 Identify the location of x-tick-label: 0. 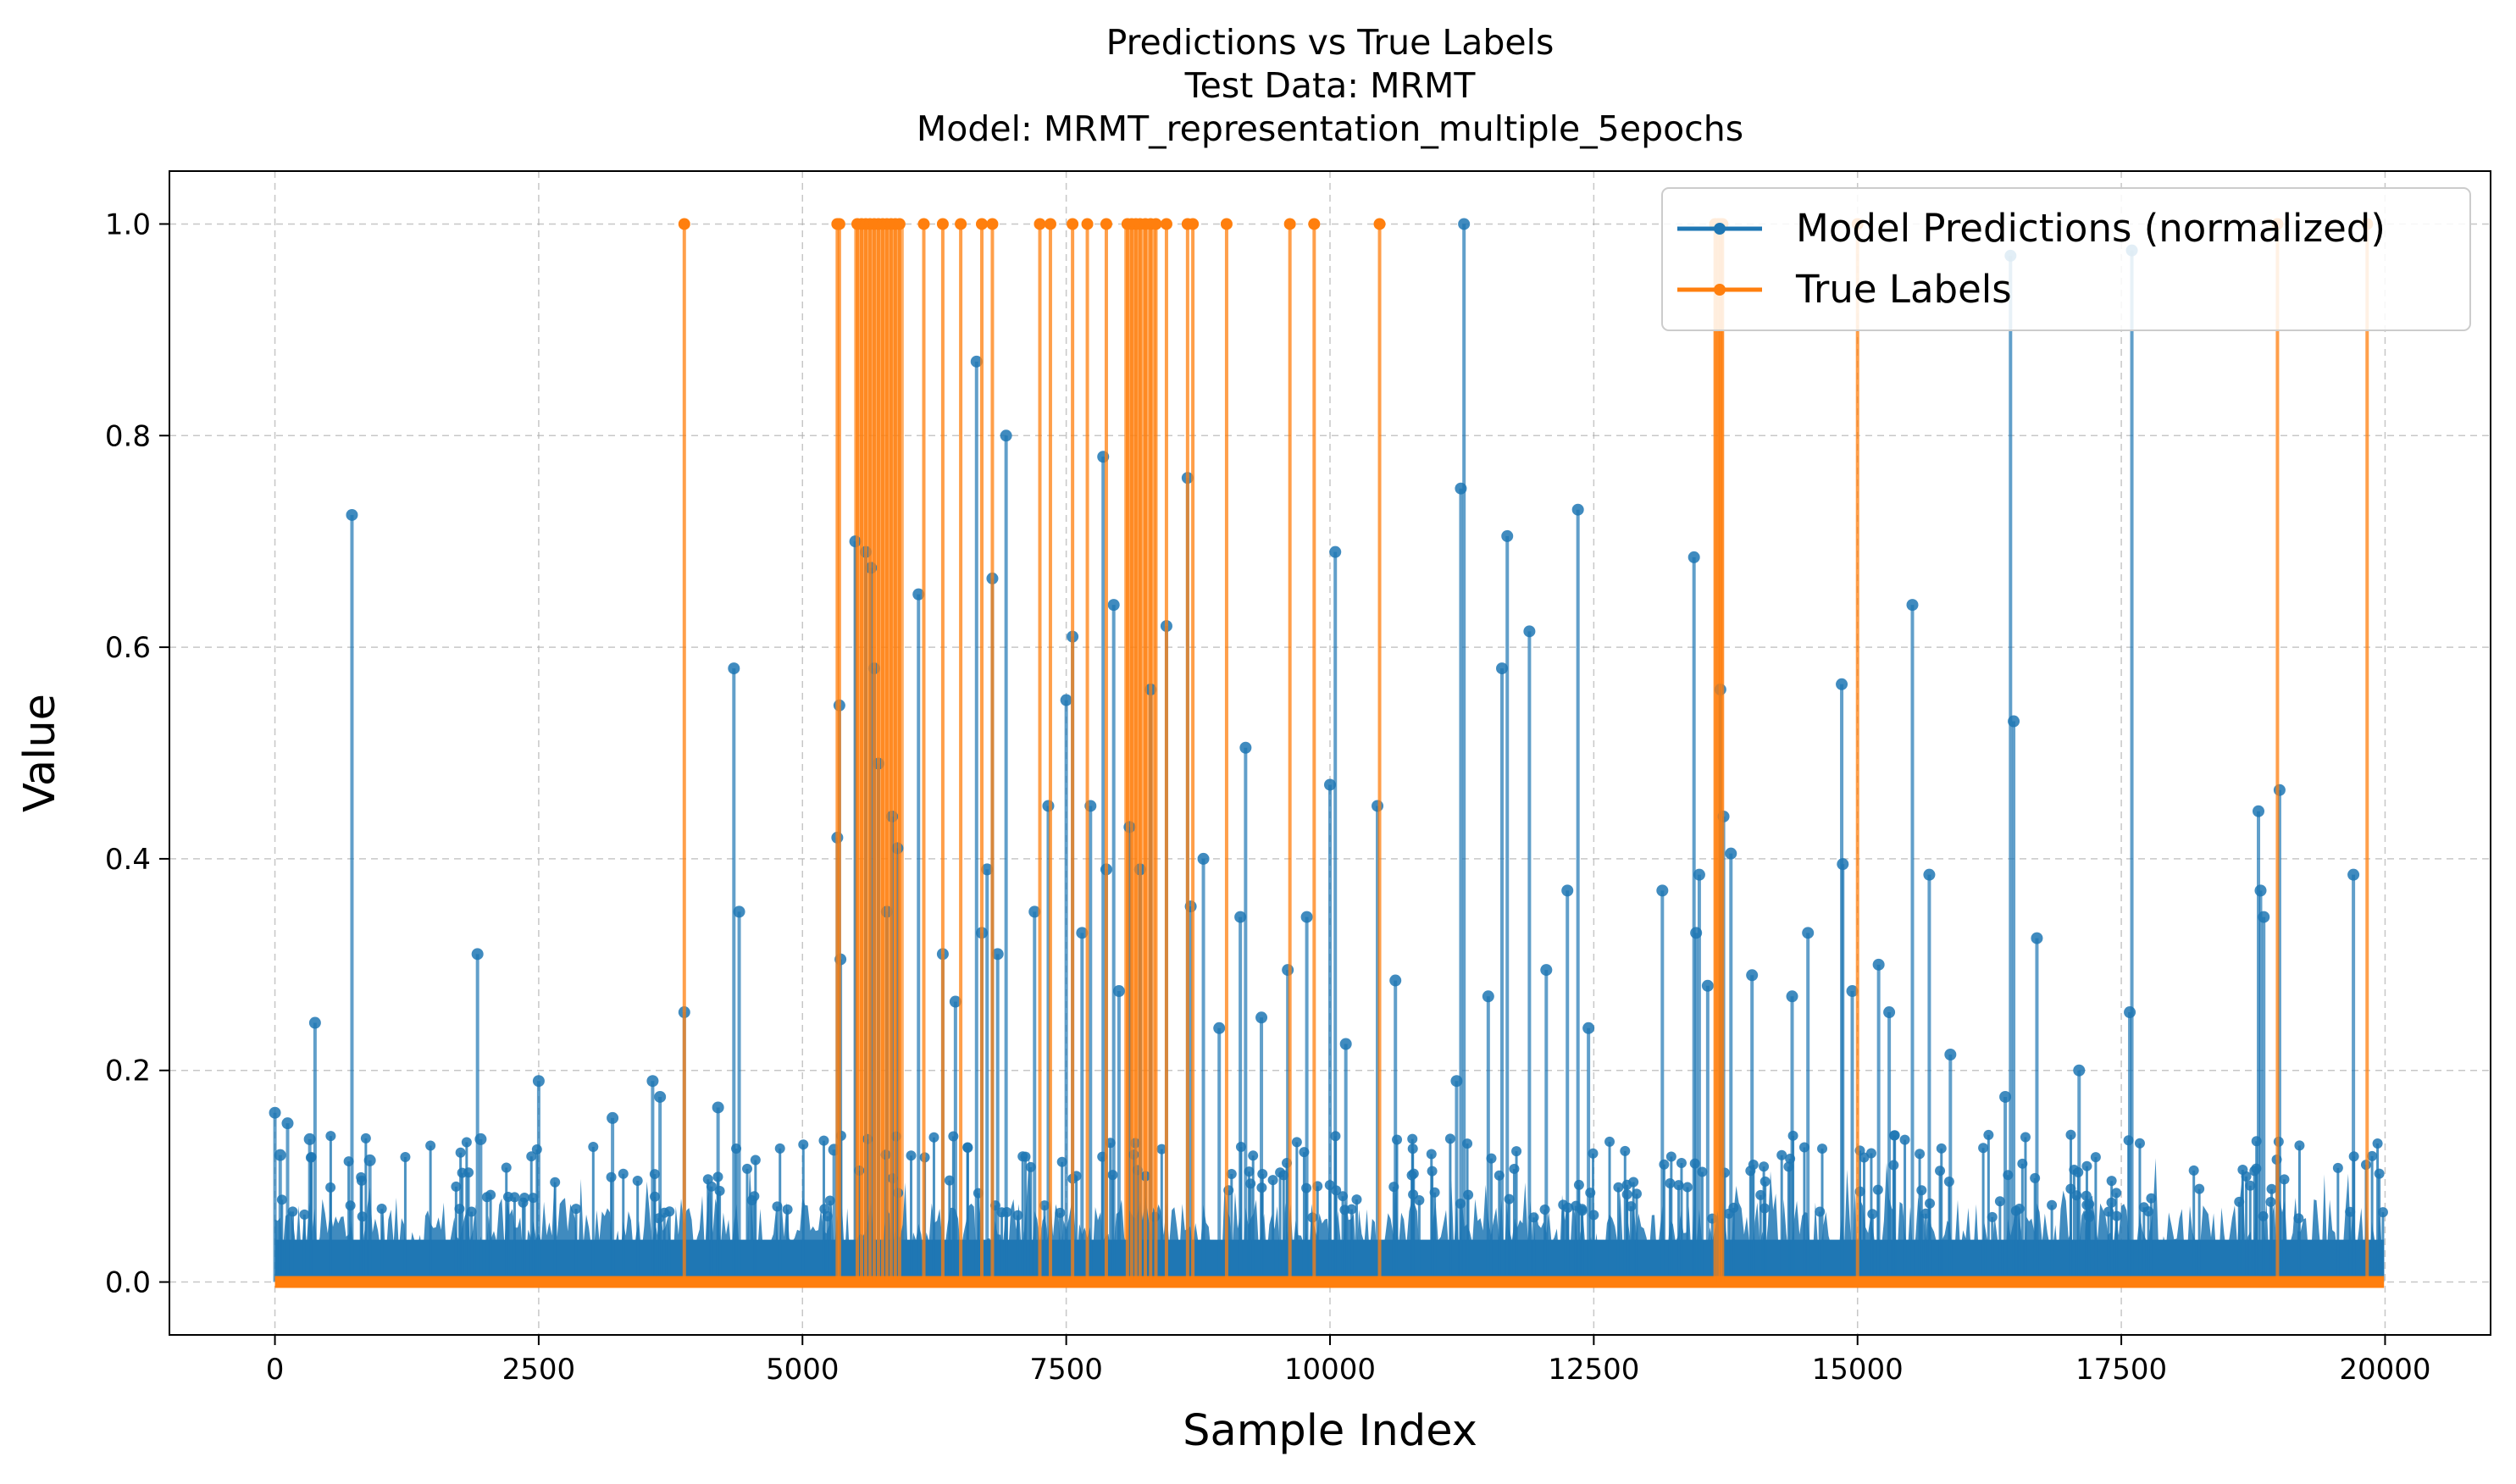
(276, 1370).